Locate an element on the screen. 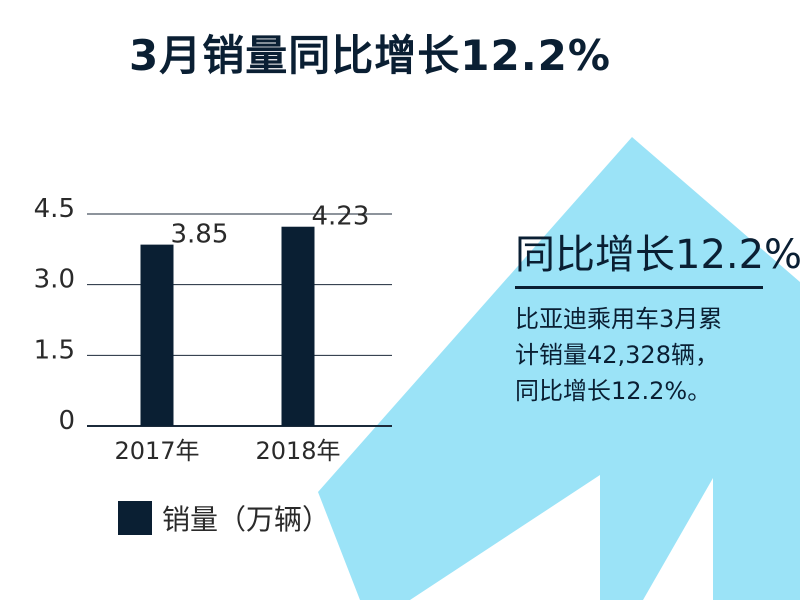 This screenshot has width=800, height=600. y-tick-label: 1.5 is located at coordinates (54, 350).